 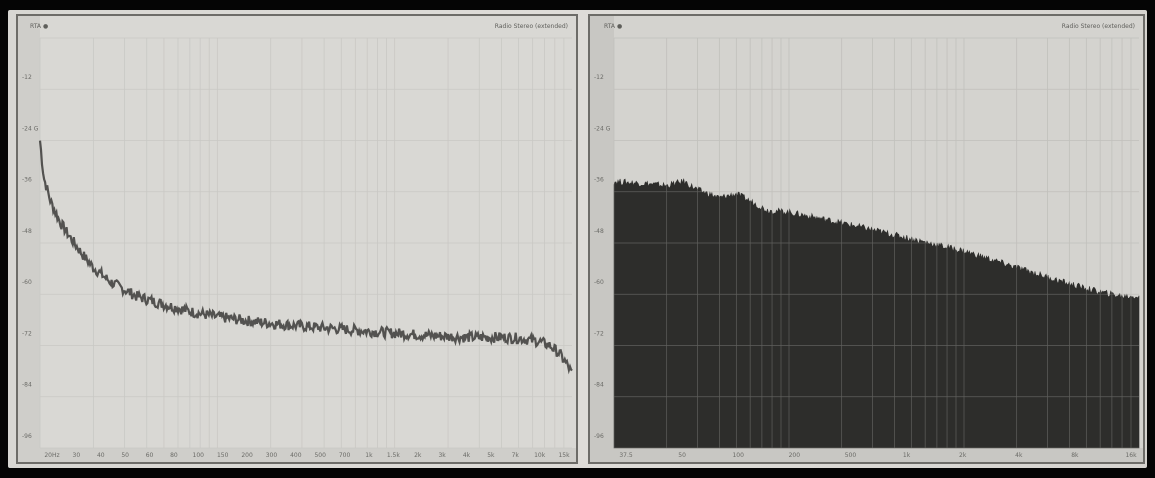 I want to click on x-tick-label: 10k, so click(x=540, y=455).